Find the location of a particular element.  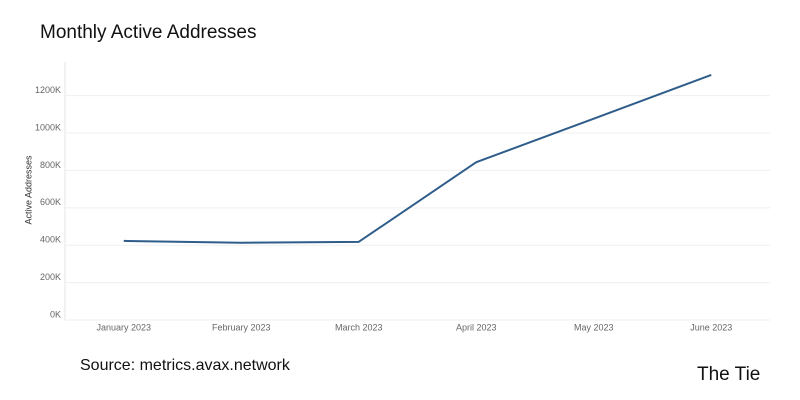

y-tick-label: 200K is located at coordinates (50, 277).